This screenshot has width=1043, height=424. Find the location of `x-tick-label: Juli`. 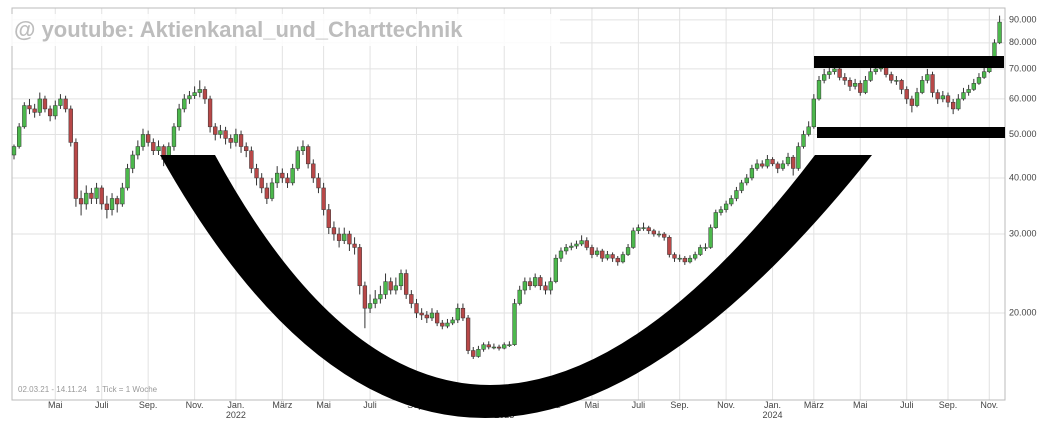

x-tick-label: Juli is located at coordinates (906, 405).